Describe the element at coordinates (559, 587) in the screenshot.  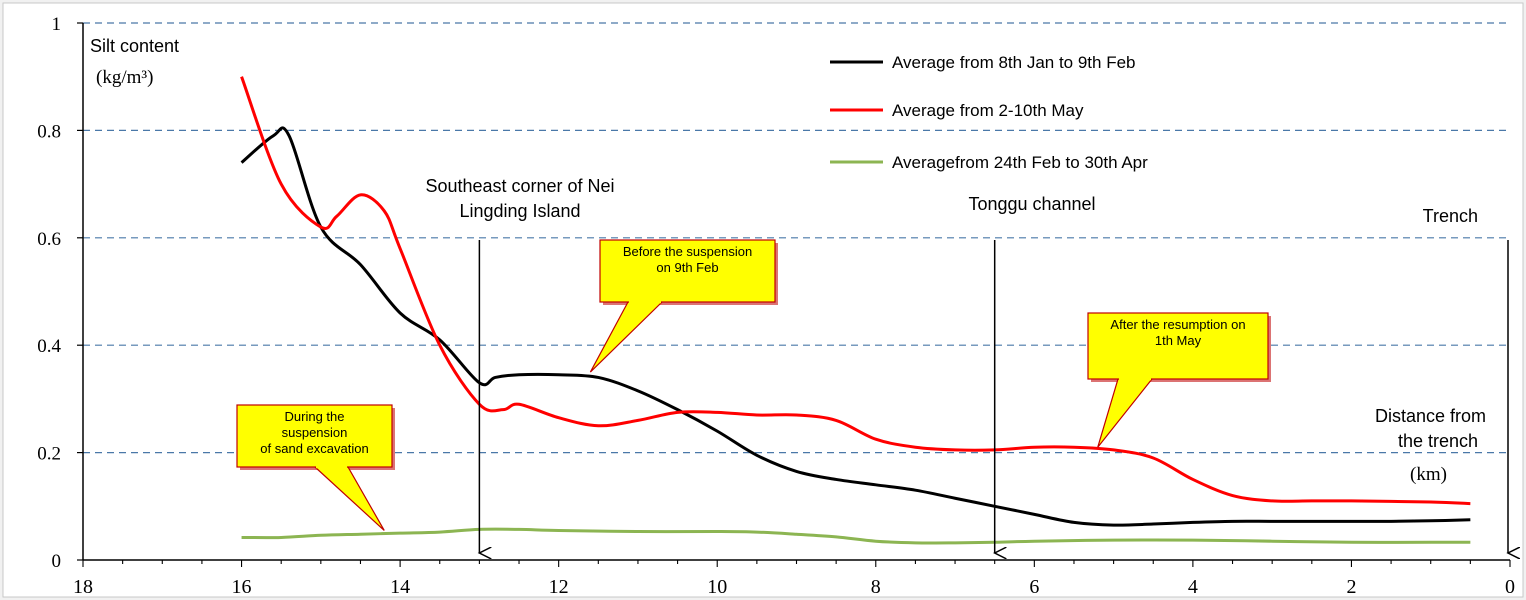
I see `x-tick-label: 12` at that location.